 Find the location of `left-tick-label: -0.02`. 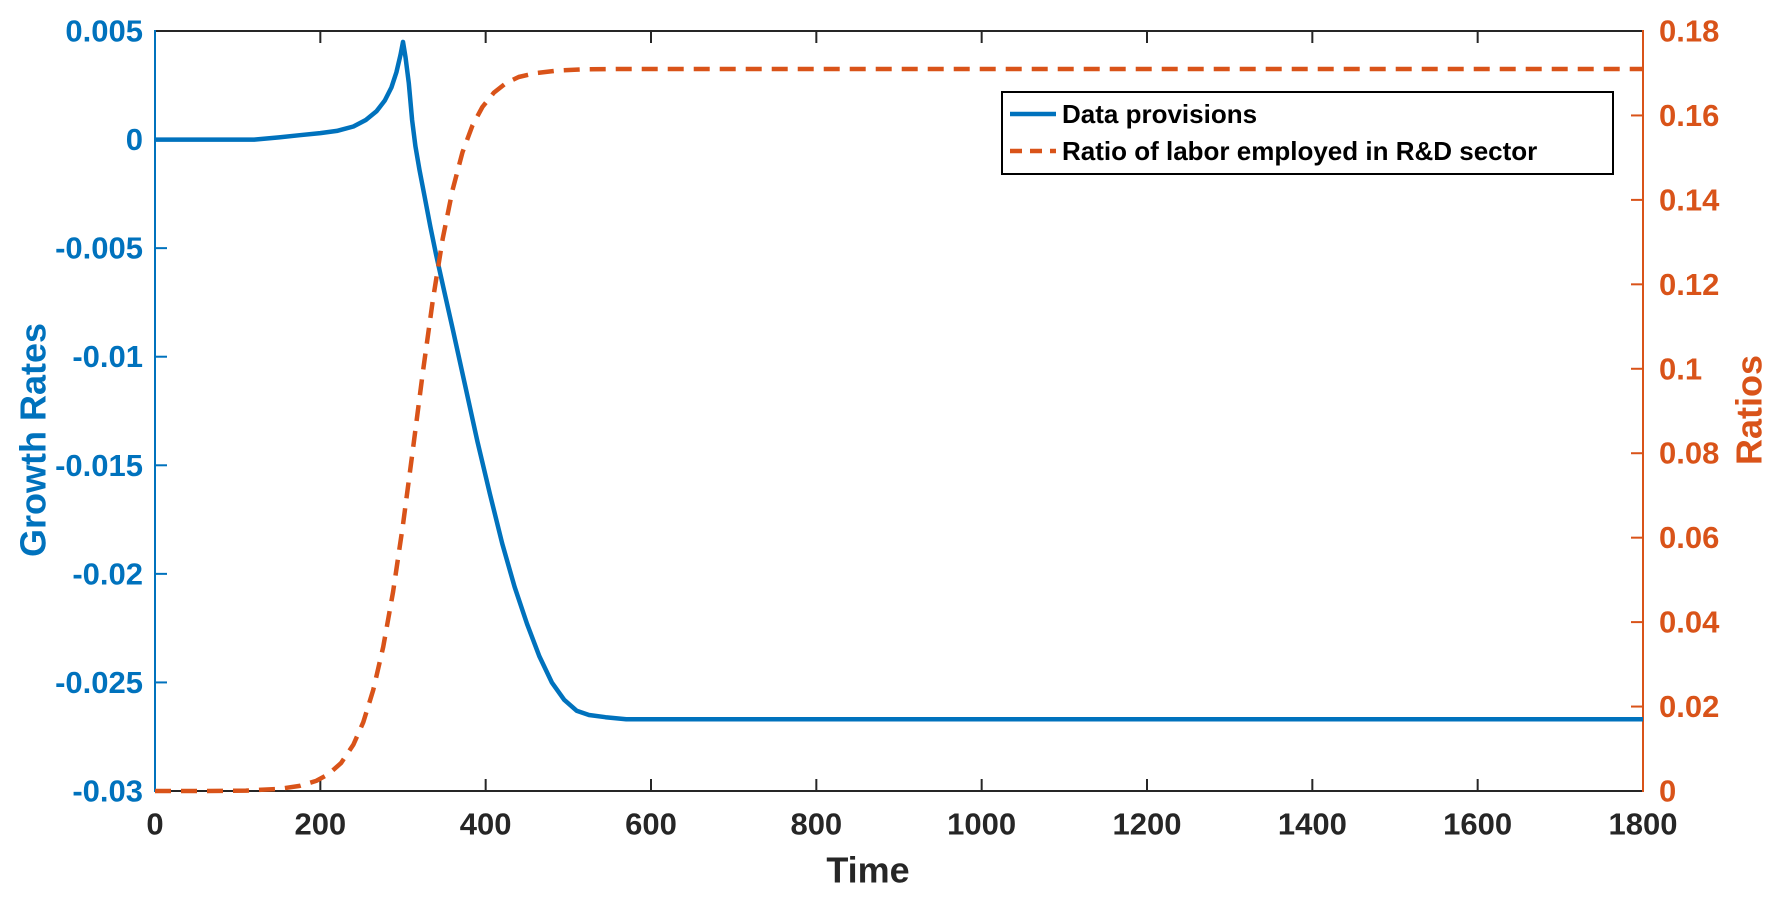

left-tick-label: -0.02 is located at coordinates (107, 573).